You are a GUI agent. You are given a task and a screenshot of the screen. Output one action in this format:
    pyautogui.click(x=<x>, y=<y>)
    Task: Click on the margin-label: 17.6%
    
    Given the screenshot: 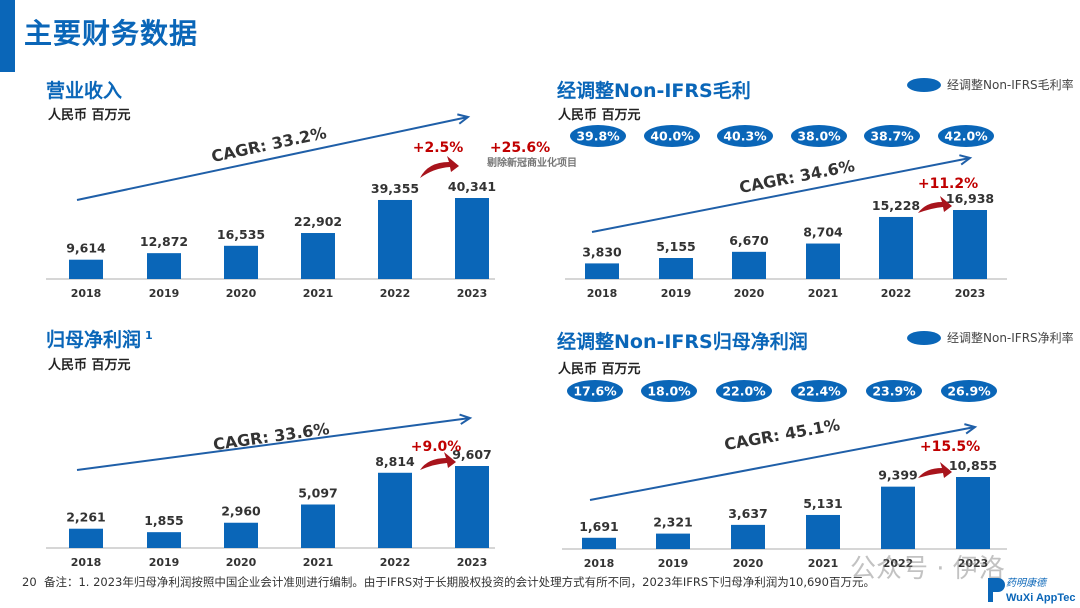 What is the action you would take?
    pyautogui.click(x=595, y=391)
    